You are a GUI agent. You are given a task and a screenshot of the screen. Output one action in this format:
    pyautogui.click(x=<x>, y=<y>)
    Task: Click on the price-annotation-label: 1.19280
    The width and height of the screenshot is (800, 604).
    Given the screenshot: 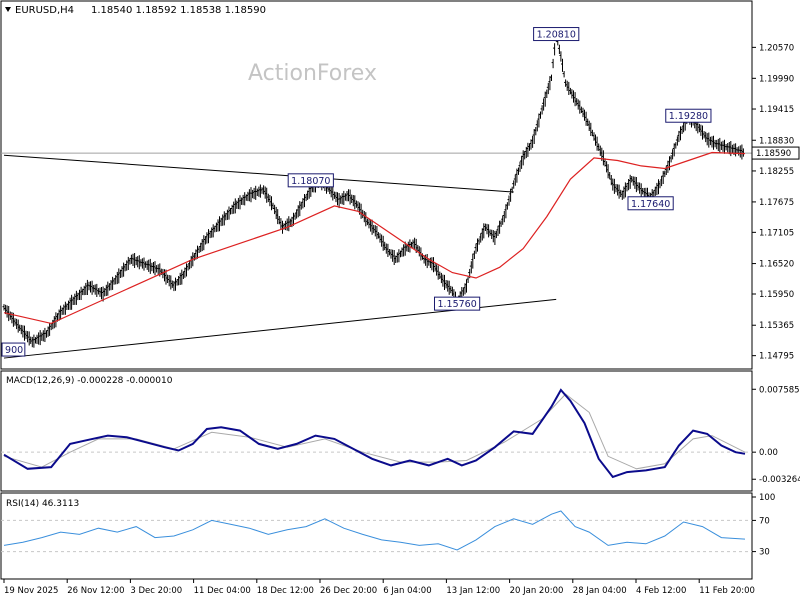 What is the action you would take?
    pyautogui.click(x=688, y=116)
    